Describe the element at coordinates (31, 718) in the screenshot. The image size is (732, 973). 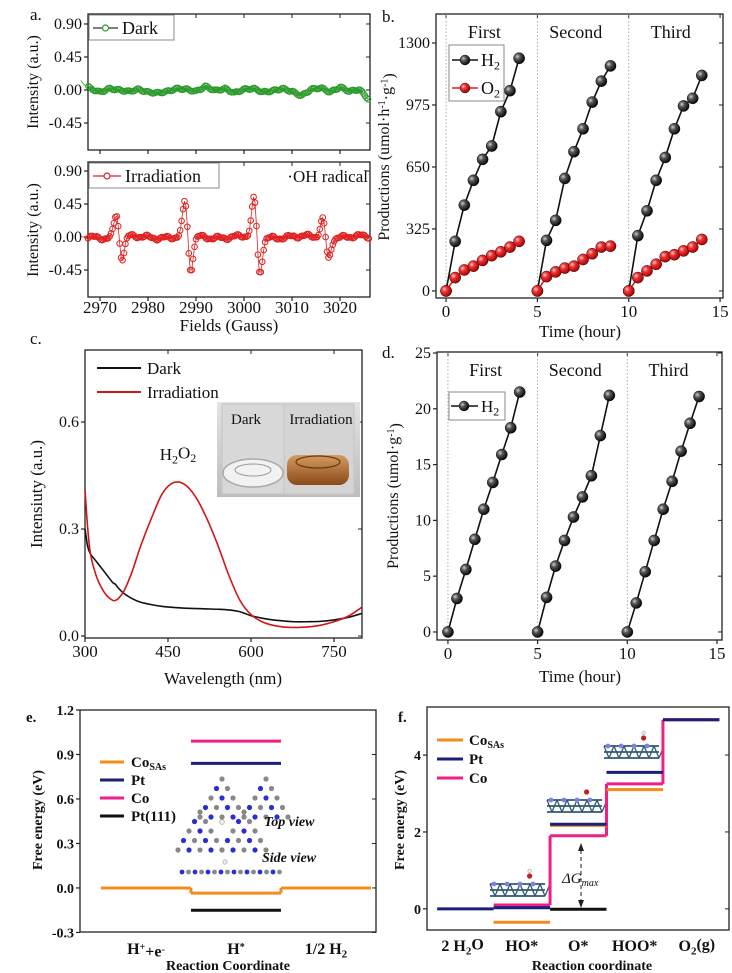
I see `panel-label: e.` at that location.